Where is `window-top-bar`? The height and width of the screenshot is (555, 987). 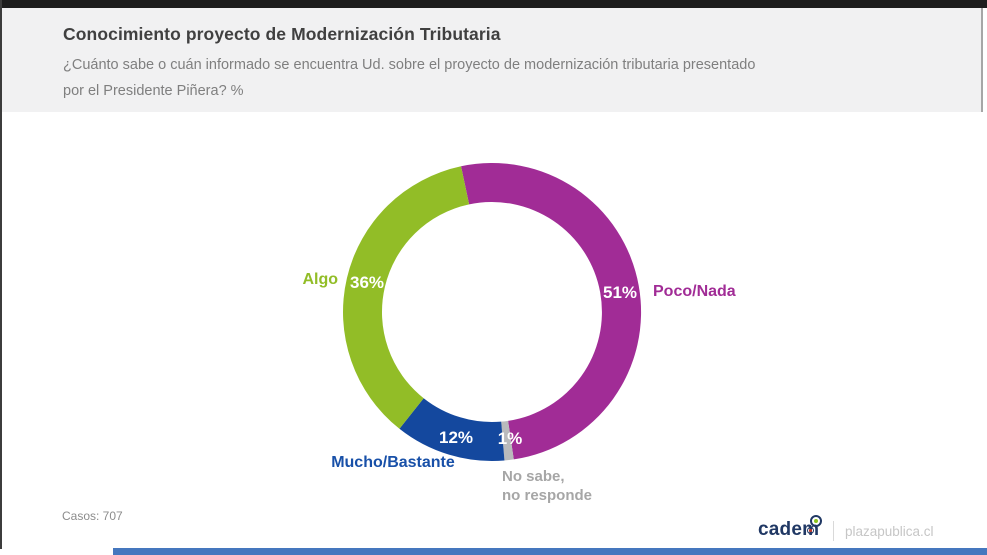 window-top-bar is located at coordinates (493, 4).